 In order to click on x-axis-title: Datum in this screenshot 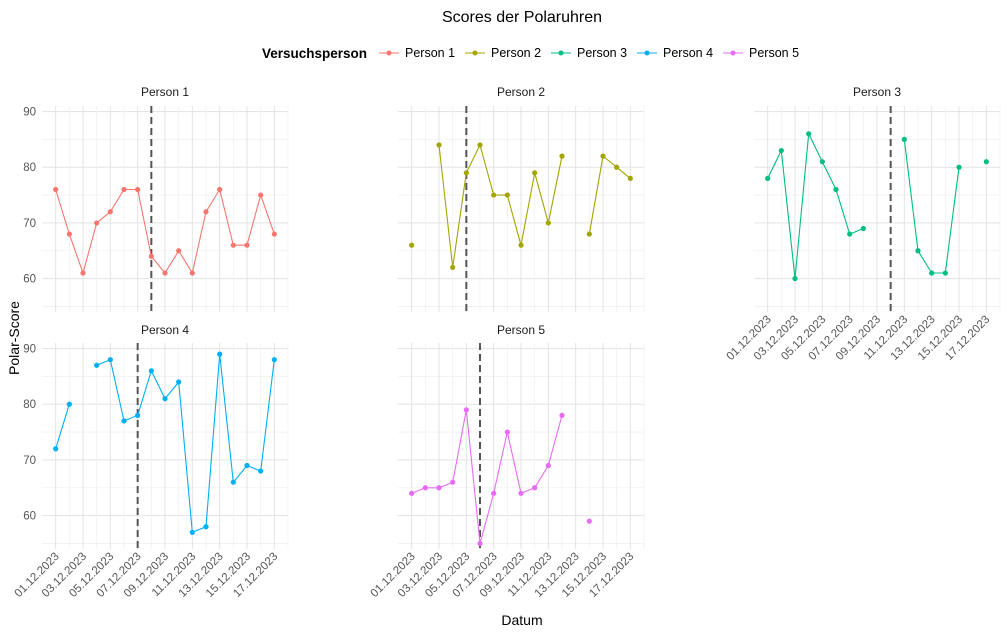, I will do `click(521, 620)`.